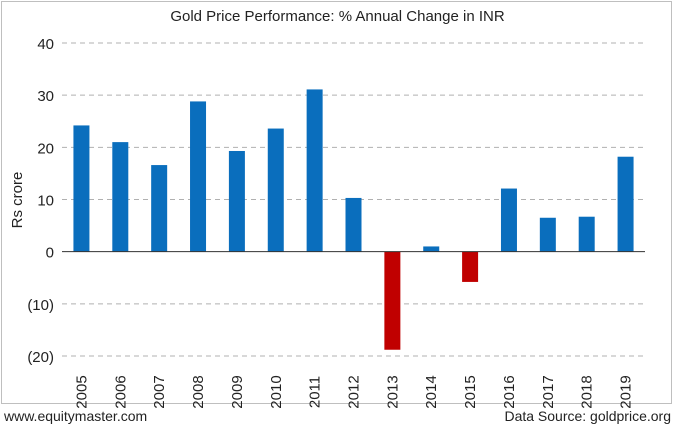 The width and height of the screenshot is (675, 429). I want to click on bar-2005, so click(81, 188).